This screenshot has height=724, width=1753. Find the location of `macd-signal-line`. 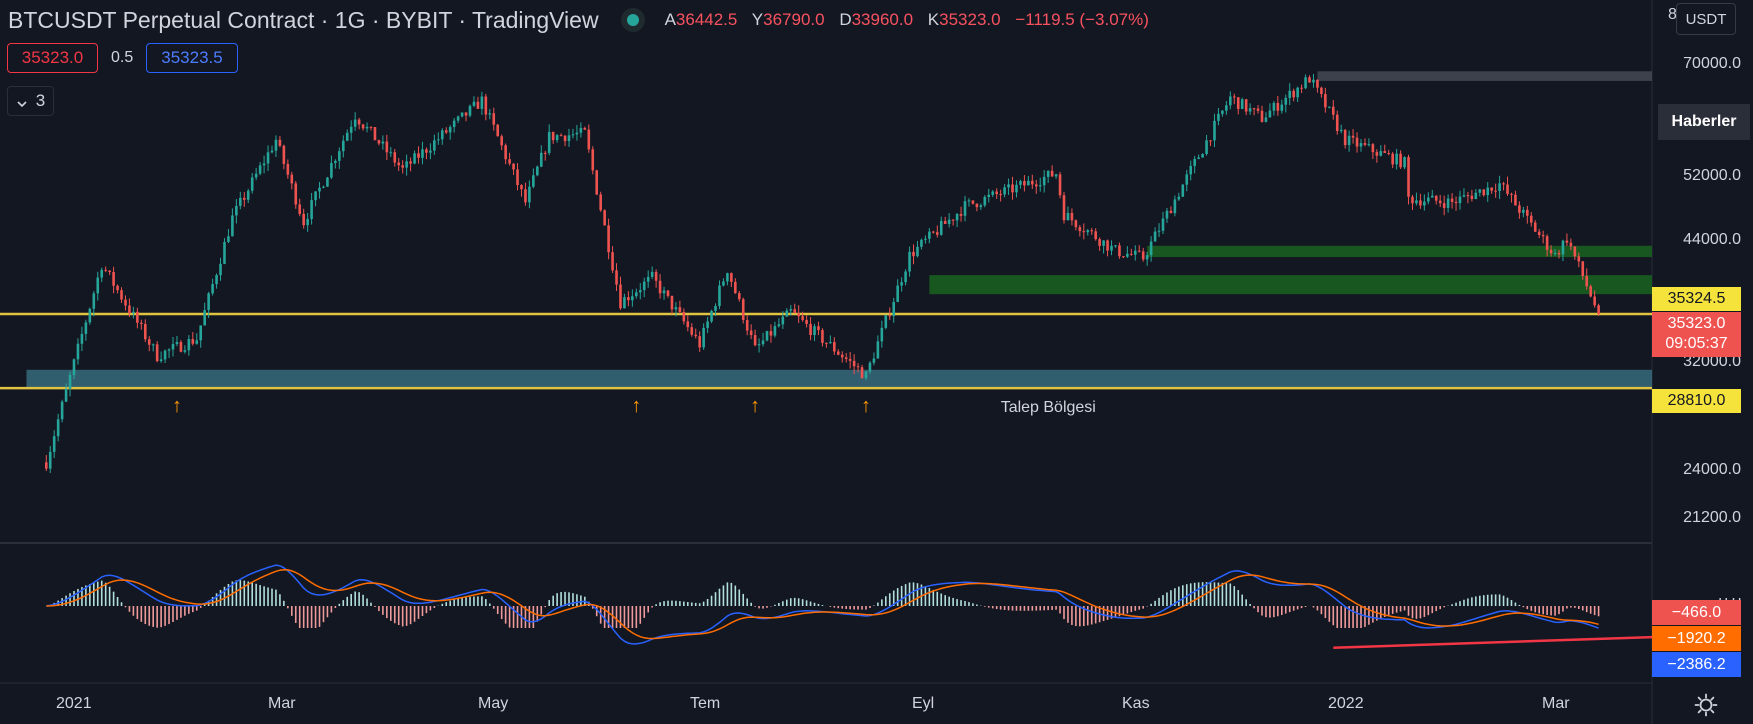

macd-signal-line is located at coordinates (822, 604).